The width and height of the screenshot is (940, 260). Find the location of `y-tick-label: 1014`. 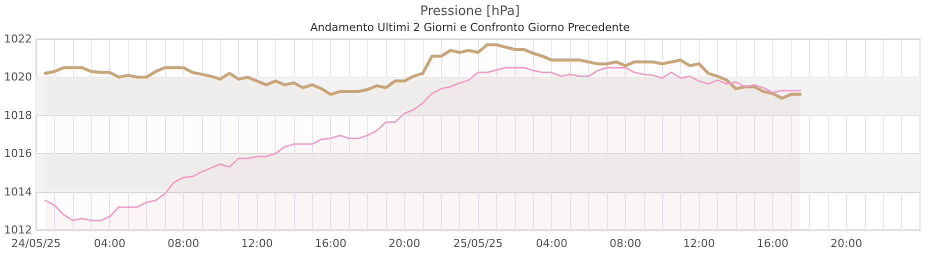

y-tick-label: 1014 is located at coordinates (18, 191).